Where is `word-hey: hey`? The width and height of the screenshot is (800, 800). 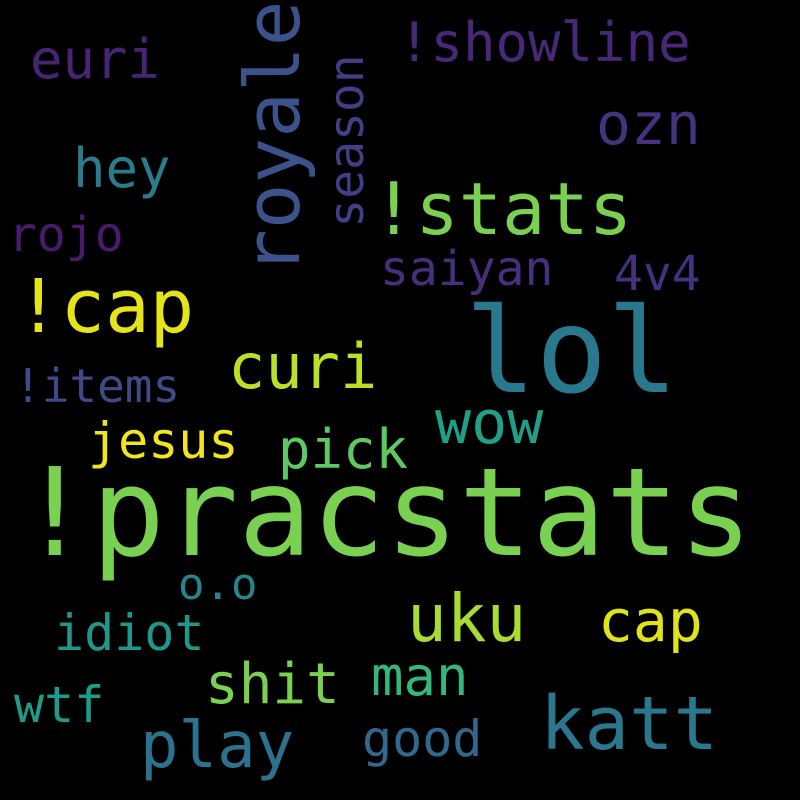 word-hey: hey is located at coordinates (122, 168).